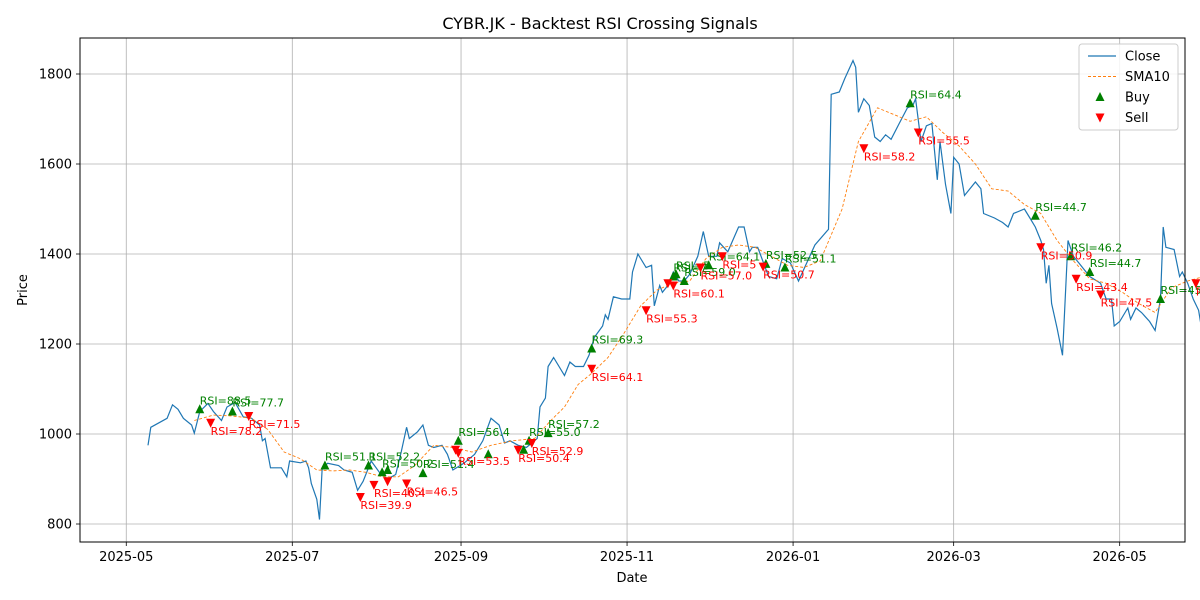 The width and height of the screenshot is (1200, 600). What do you see at coordinates (599, 23) in the screenshot?
I see `chart-title: CYBR.JK - Backtest RSI Crossing Signals` at bounding box center [599, 23].